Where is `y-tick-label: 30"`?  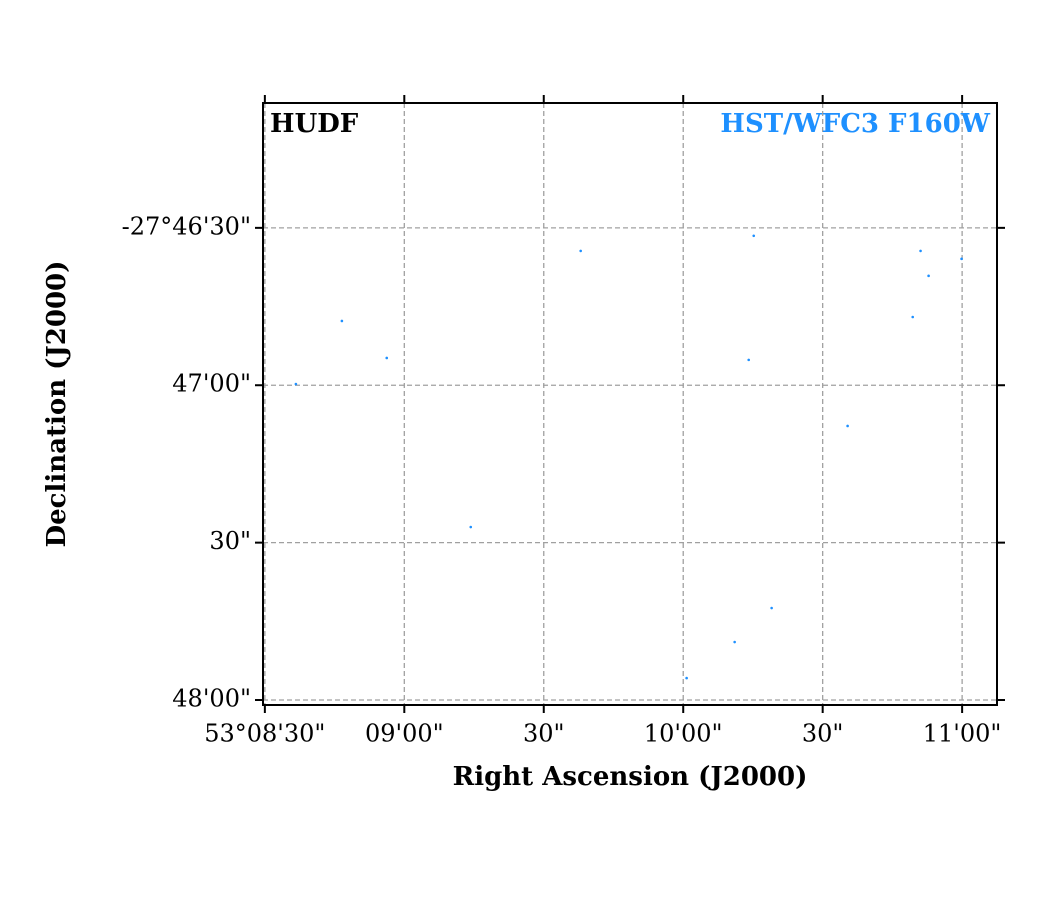 y-tick-label: 30" is located at coordinates (230, 541).